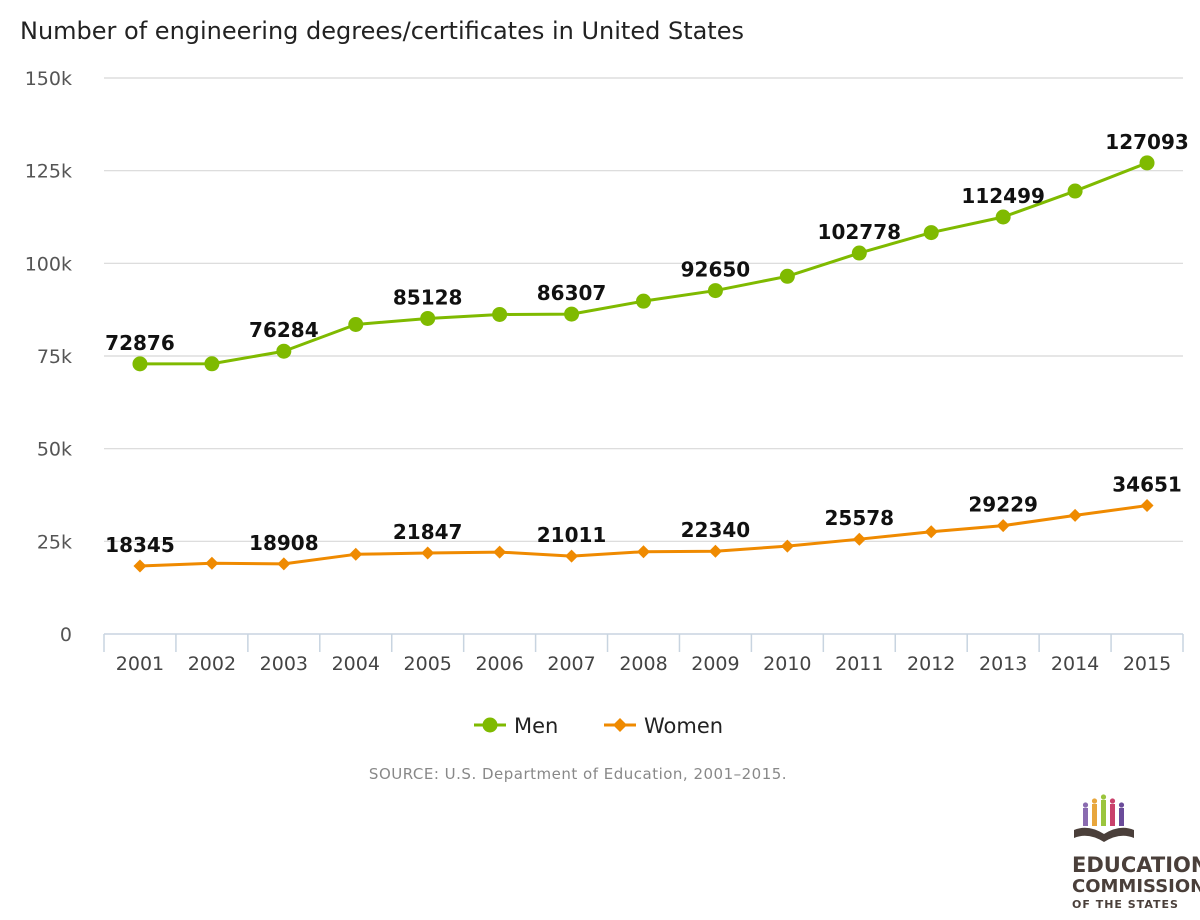  Describe the element at coordinates (536, 726) in the screenshot. I see `legend-label: Men` at that location.